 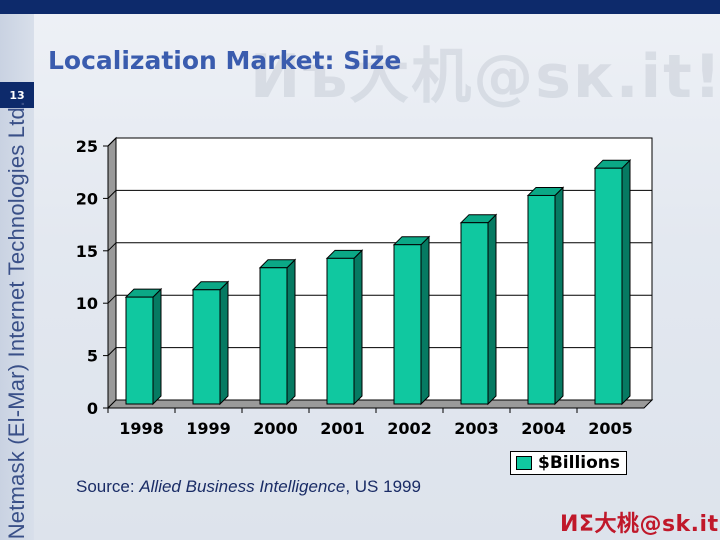 What do you see at coordinates (225, 60) in the screenshot?
I see `slide-title: Localization Market: Size` at bounding box center [225, 60].